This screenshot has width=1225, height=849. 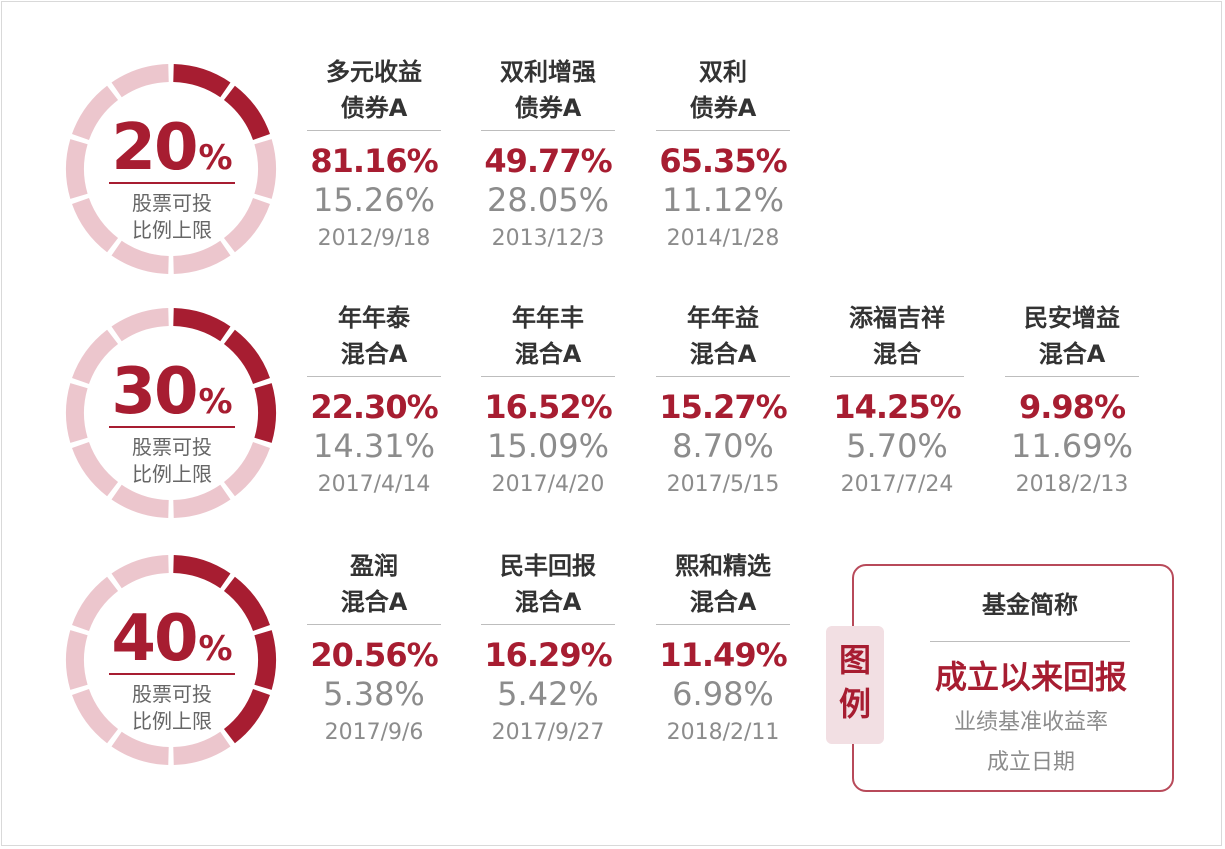 I want to click on fund-name: 民安增益 混合A, so click(x=1072, y=336).